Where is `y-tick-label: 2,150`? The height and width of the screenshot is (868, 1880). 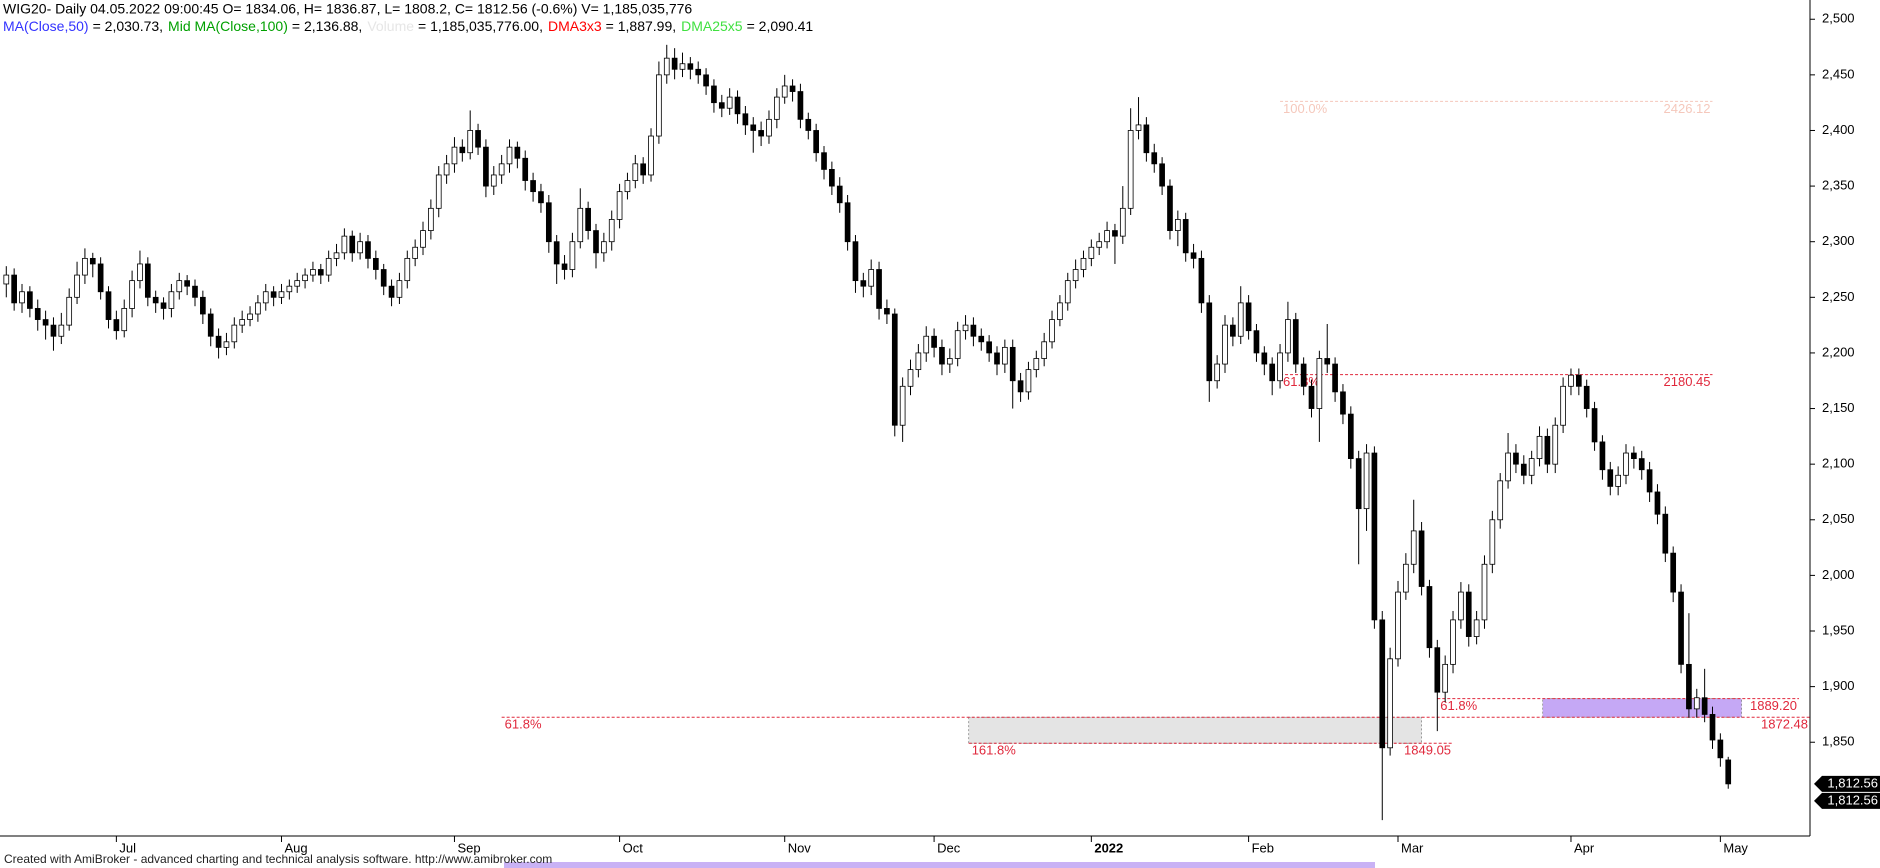
y-tick-label: 2,150 is located at coordinates (1838, 407).